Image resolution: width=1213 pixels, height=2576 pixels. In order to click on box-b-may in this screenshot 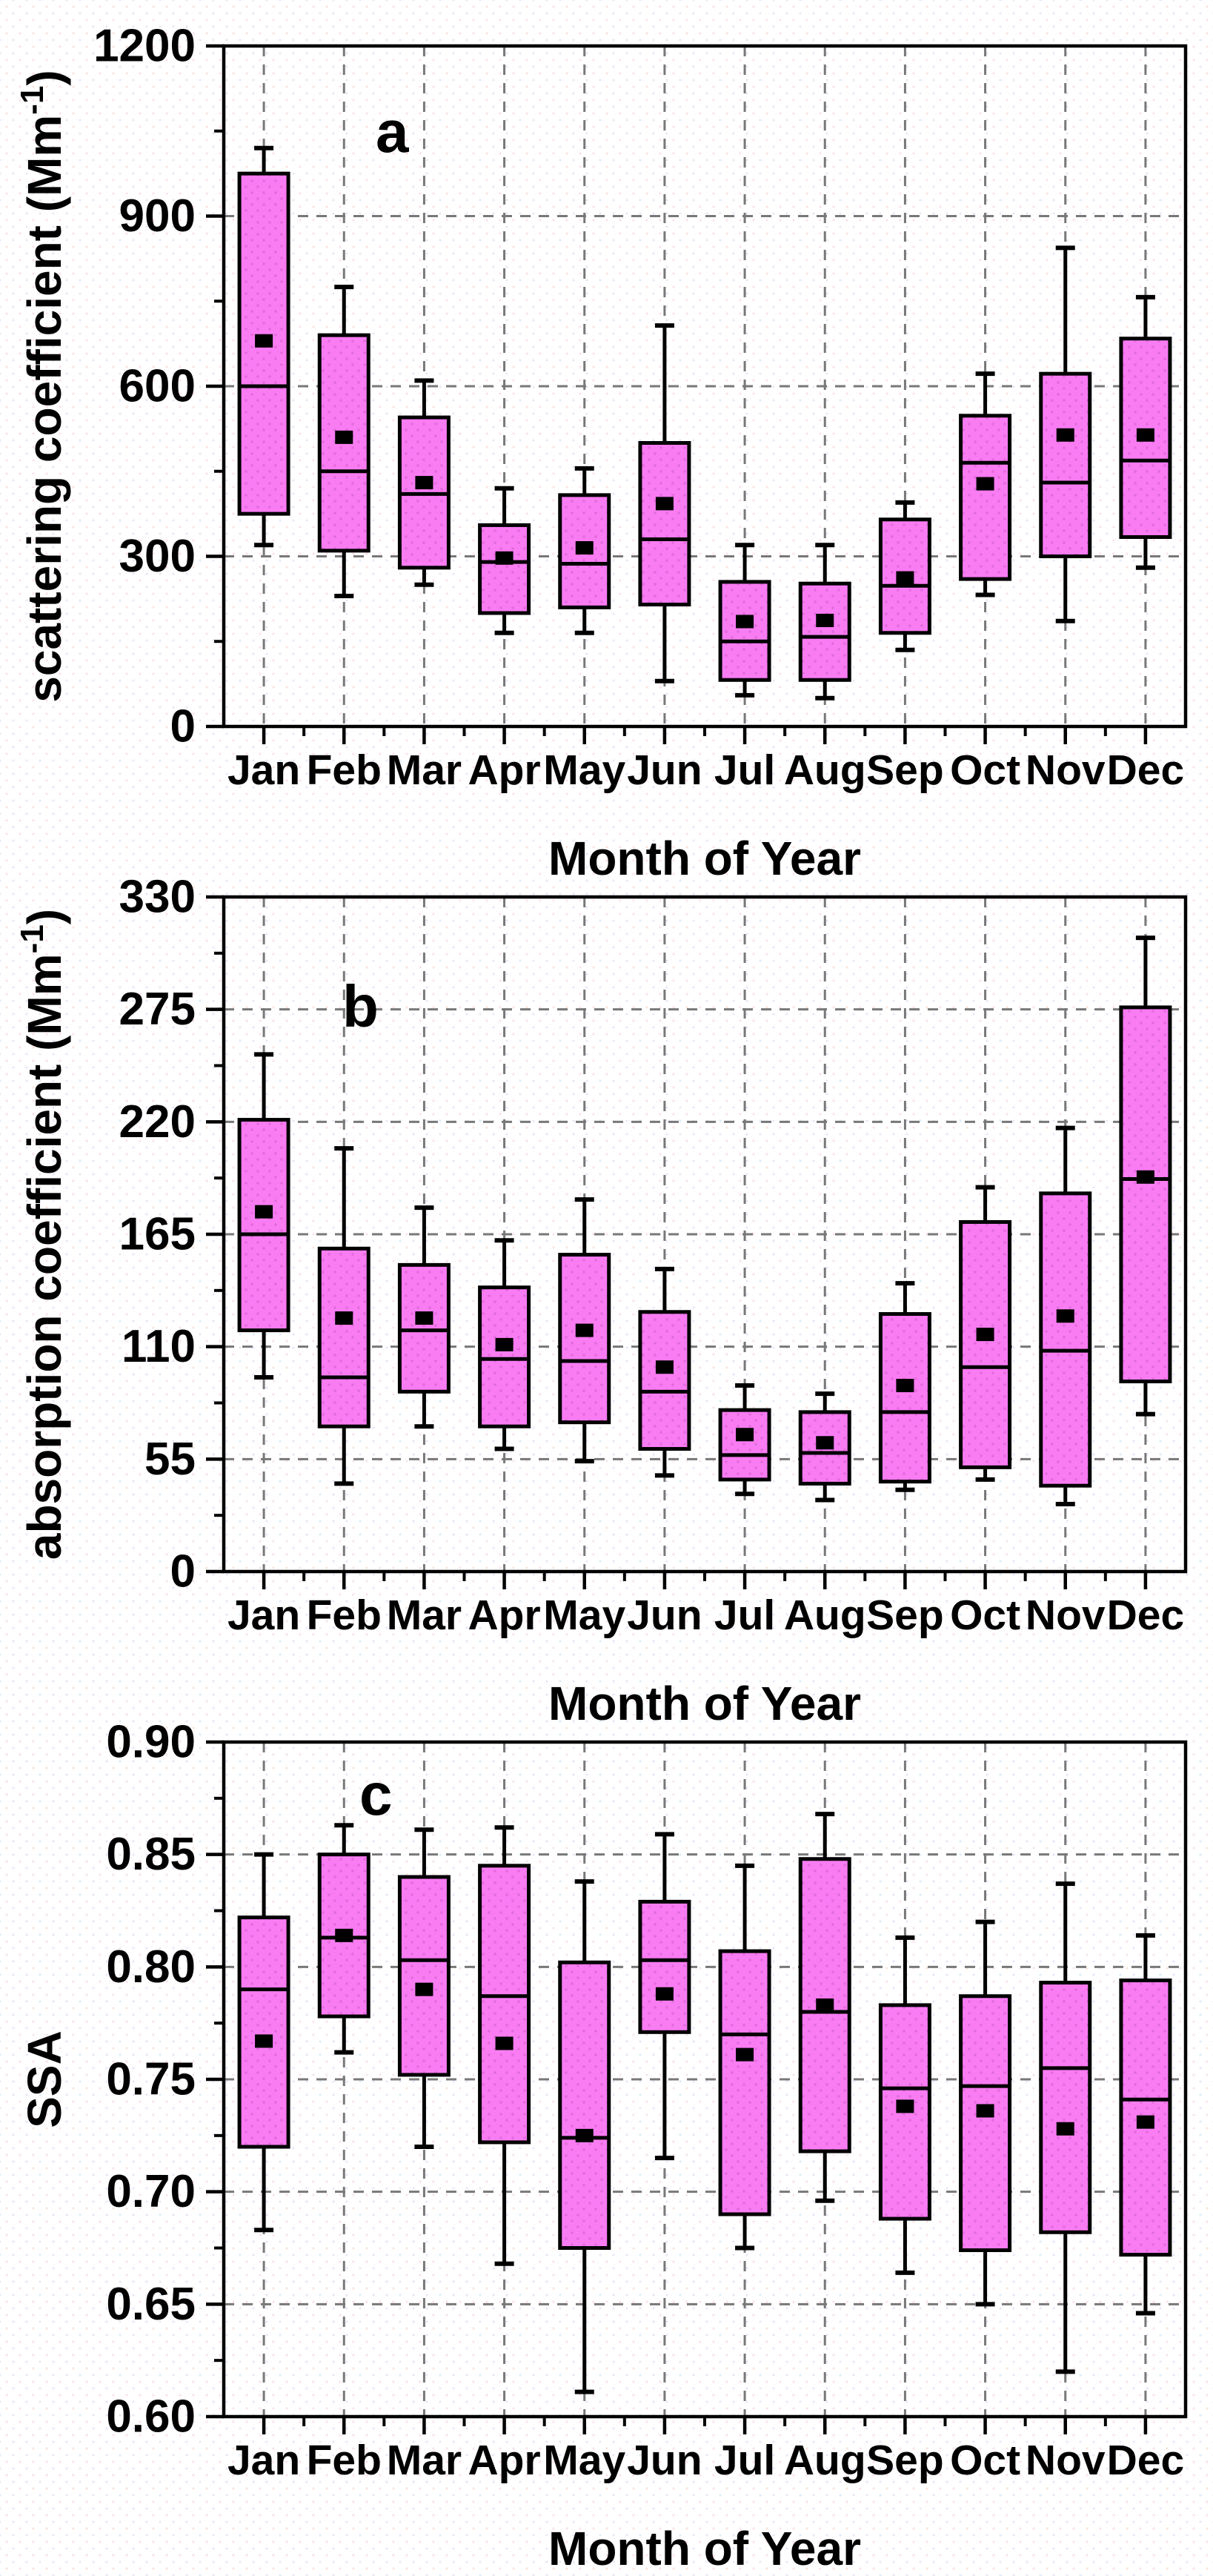, I will do `click(584, 1330)`.